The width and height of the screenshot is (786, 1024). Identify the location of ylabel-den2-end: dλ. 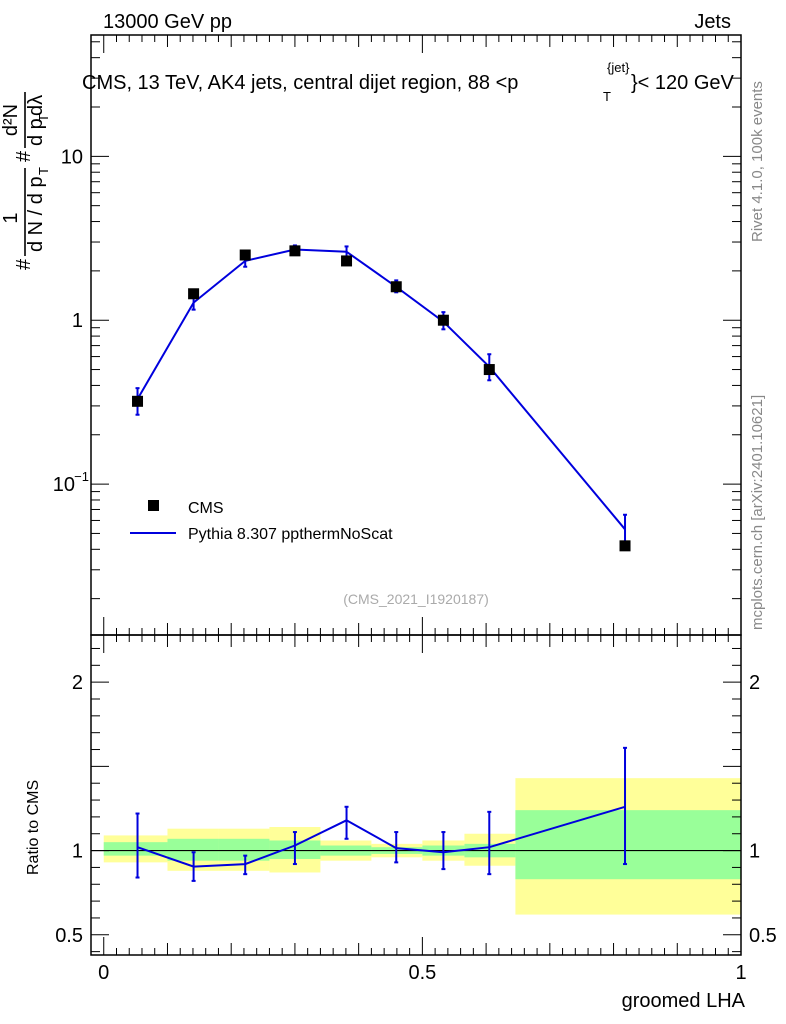
(36, 105).